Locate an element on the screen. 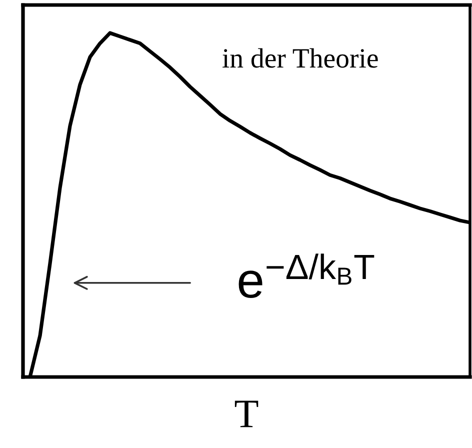 The image size is (472, 448). annotation: e$^{−Δ/kBT}$ is located at coordinates (306, 276).